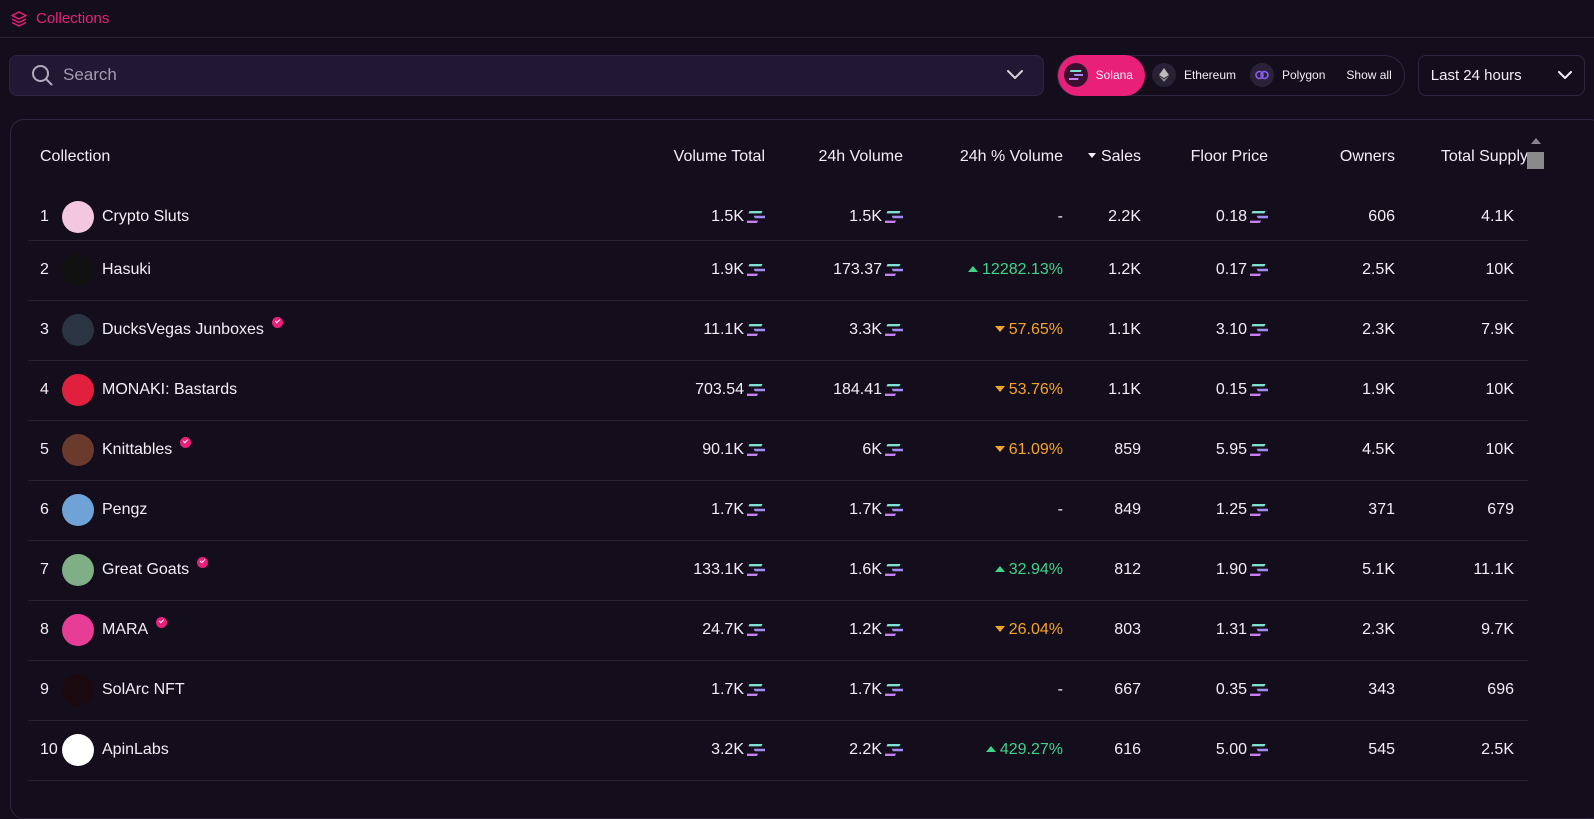 The width and height of the screenshot is (1594, 819). I want to click on header-collection: Collection, so click(75, 156).